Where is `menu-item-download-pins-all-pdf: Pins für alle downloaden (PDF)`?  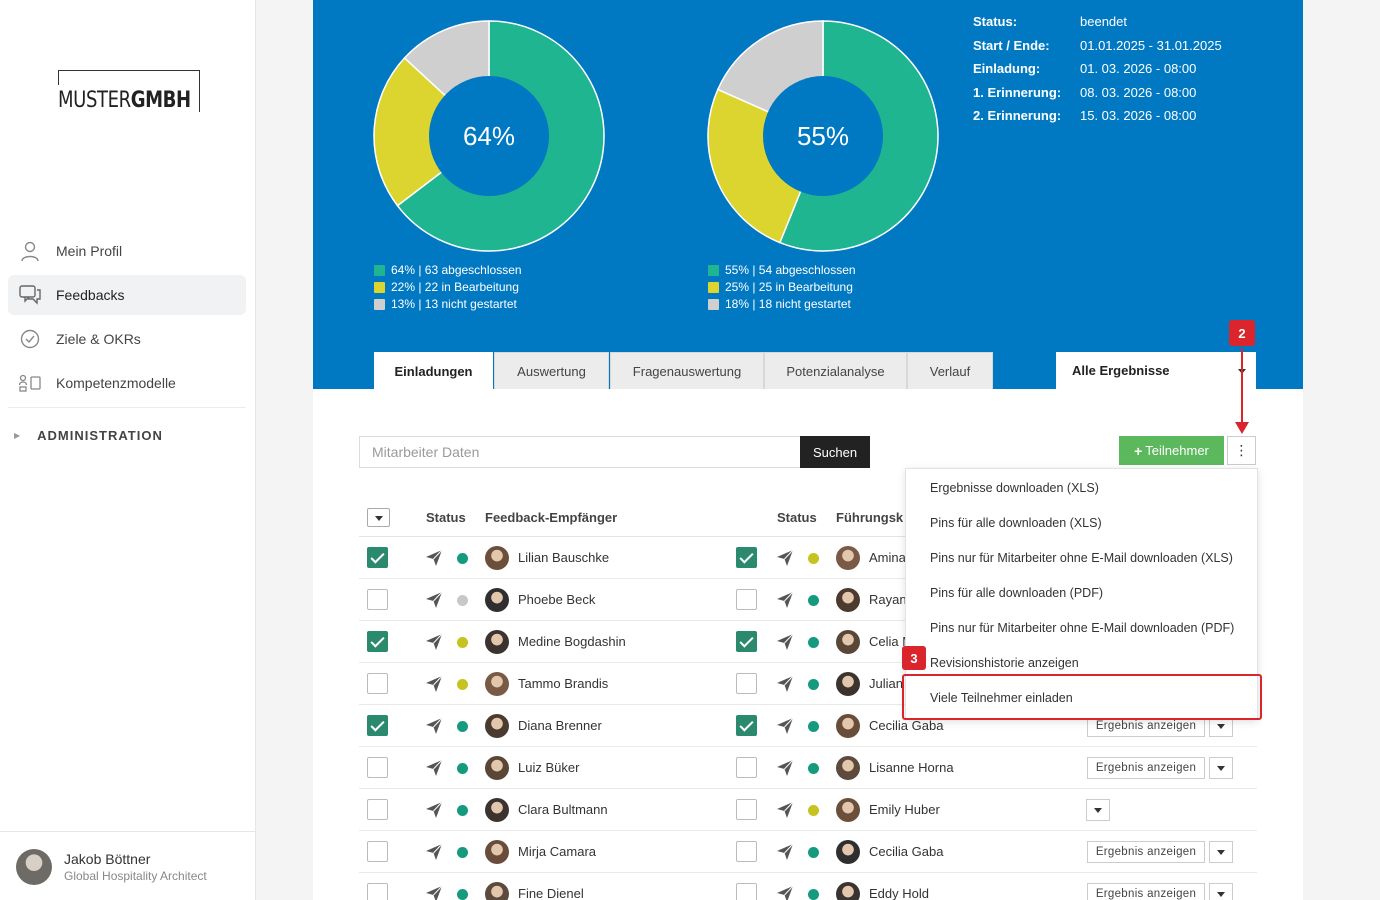
menu-item-download-pins-all-pdf: Pins für alle downloaden (PDF) is located at coordinates (1016, 593).